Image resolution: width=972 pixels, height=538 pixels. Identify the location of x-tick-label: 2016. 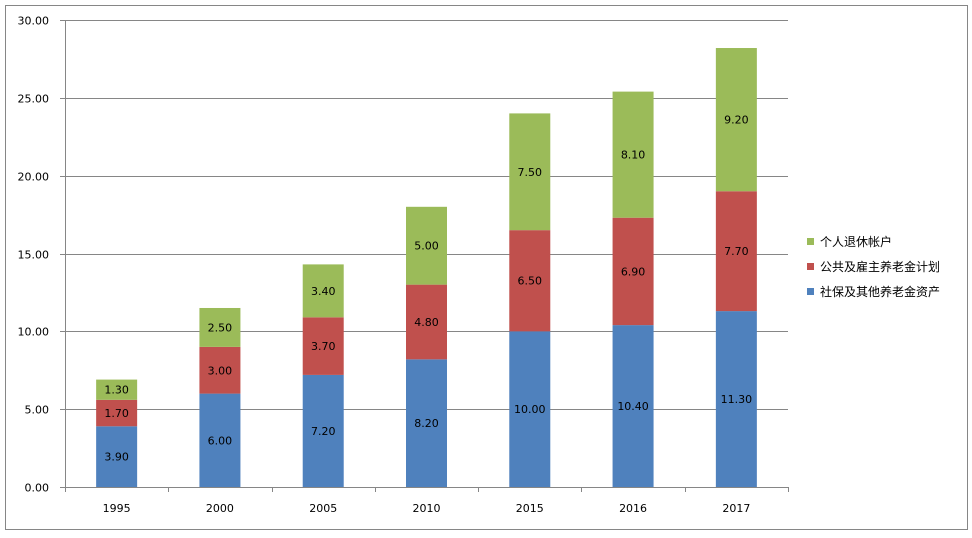
(633, 508).